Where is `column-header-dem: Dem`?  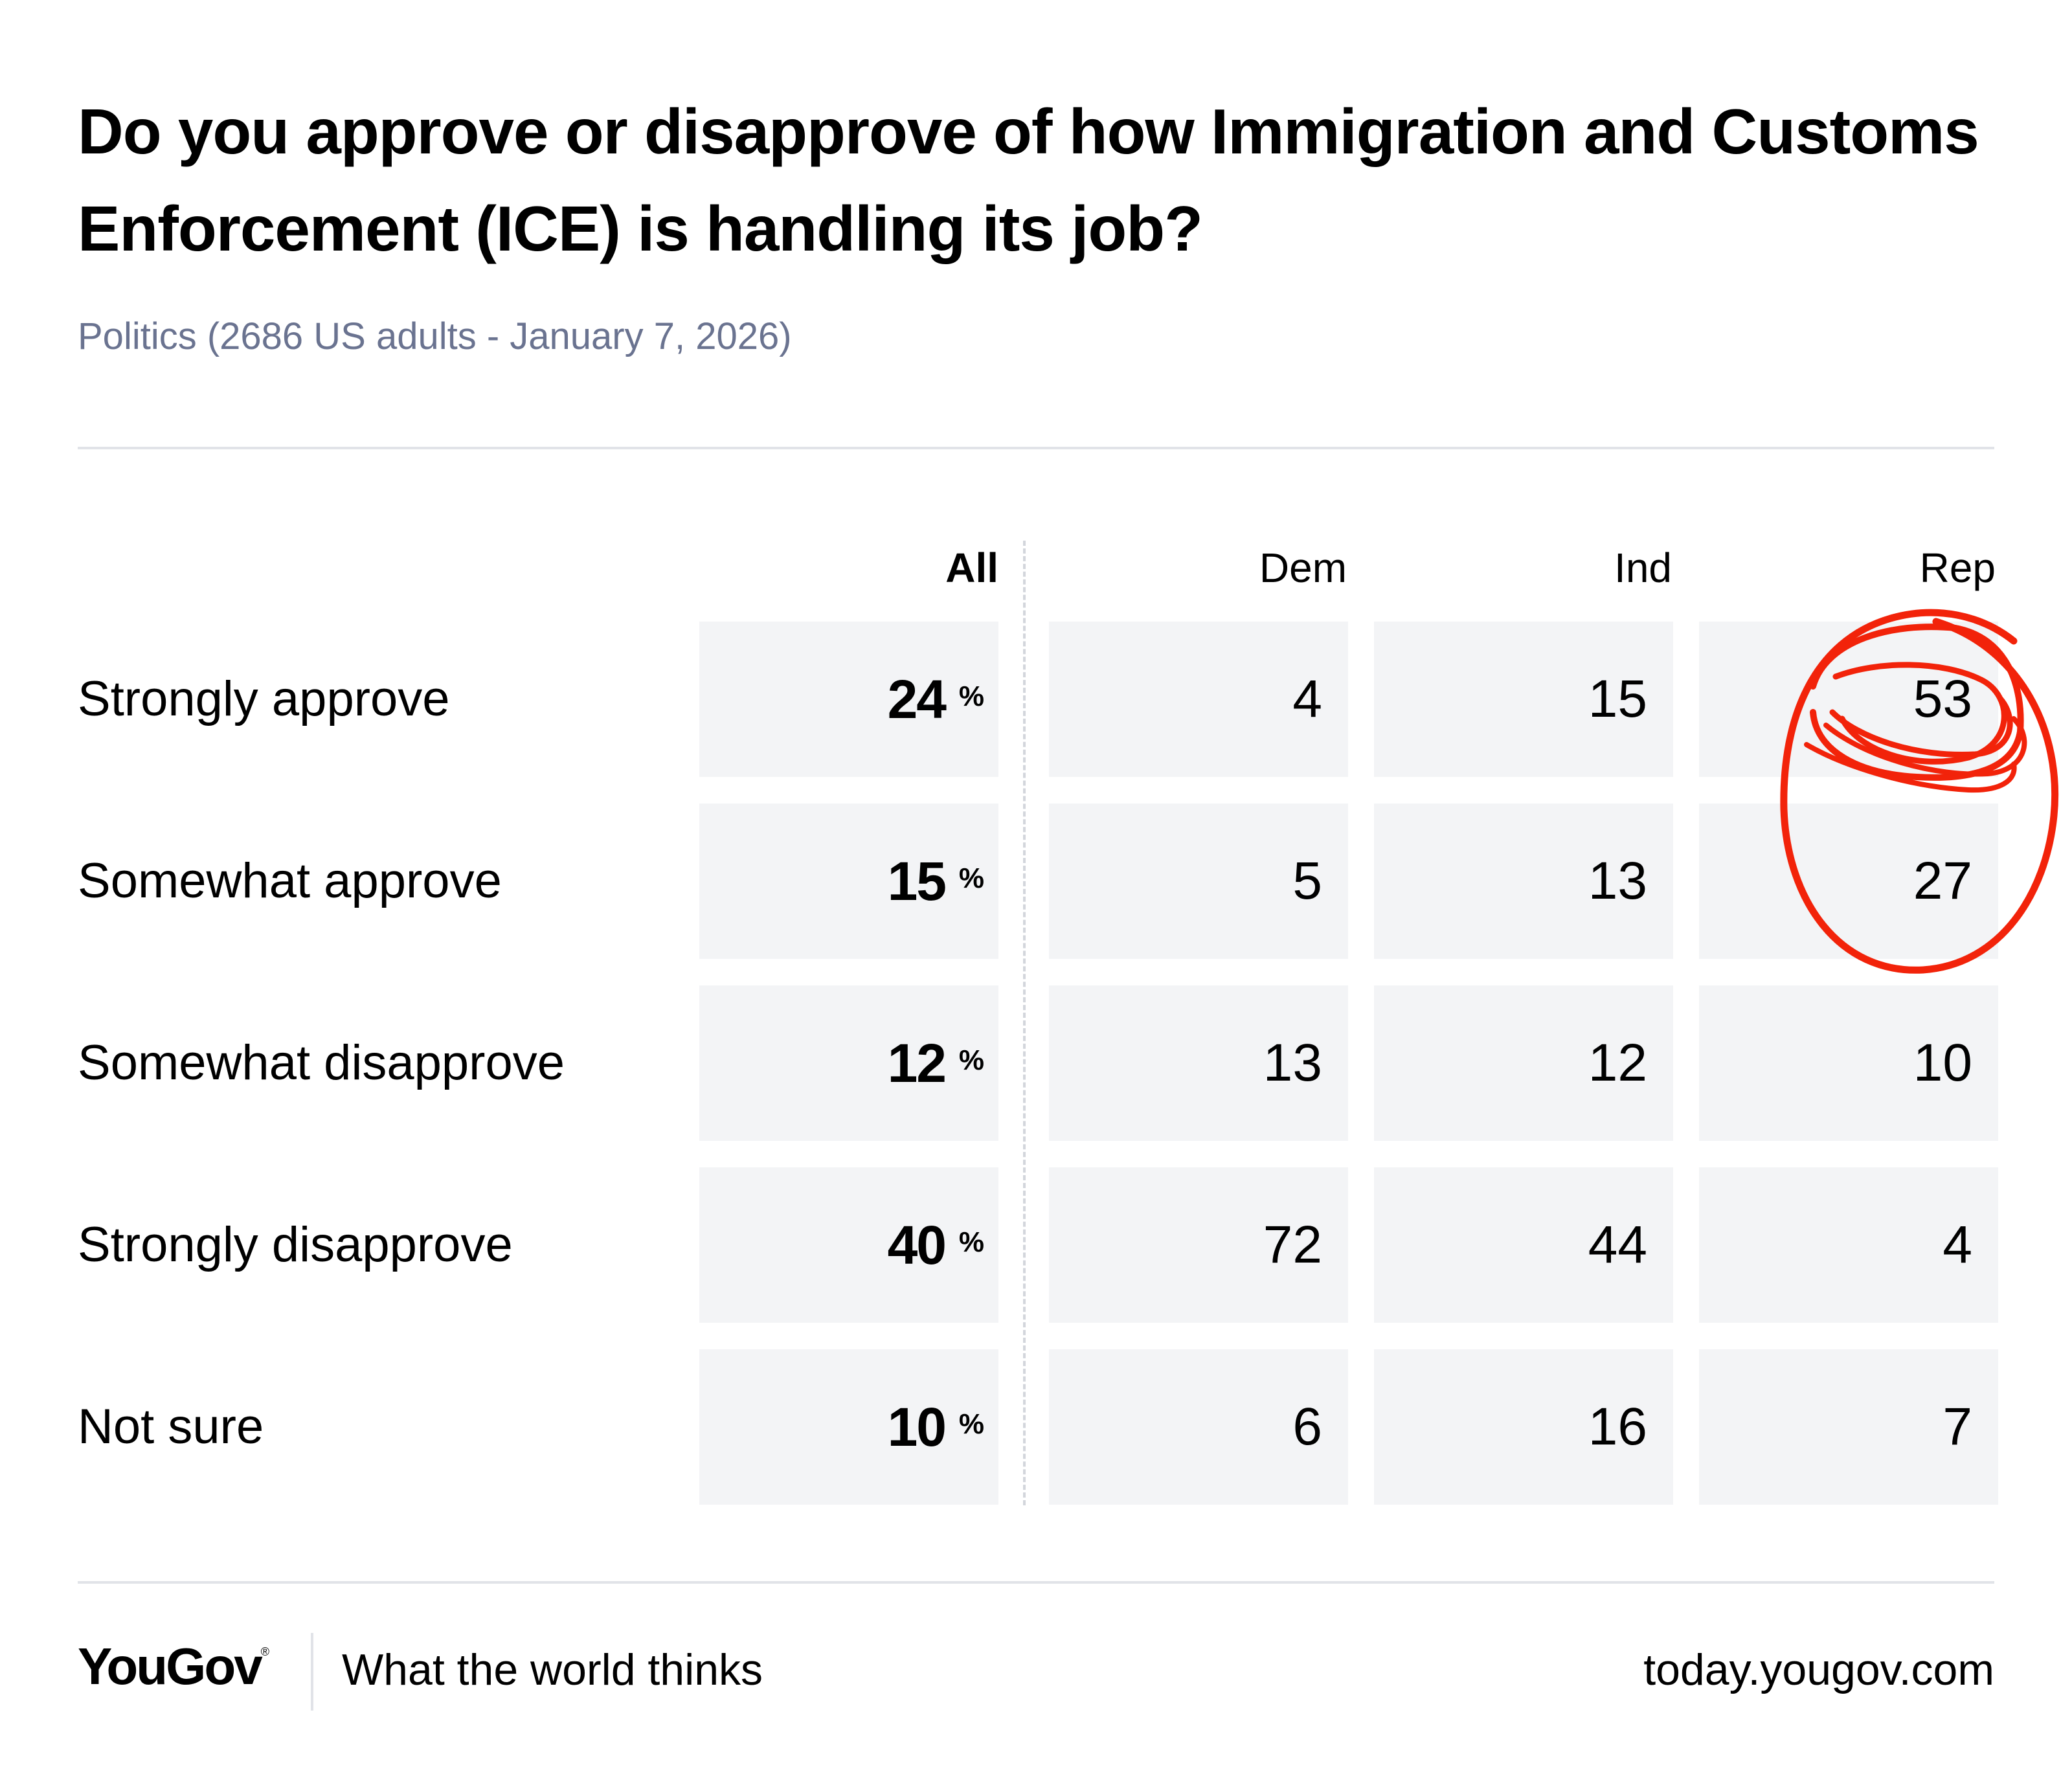
column-header-dem: Dem is located at coordinates (1303, 568).